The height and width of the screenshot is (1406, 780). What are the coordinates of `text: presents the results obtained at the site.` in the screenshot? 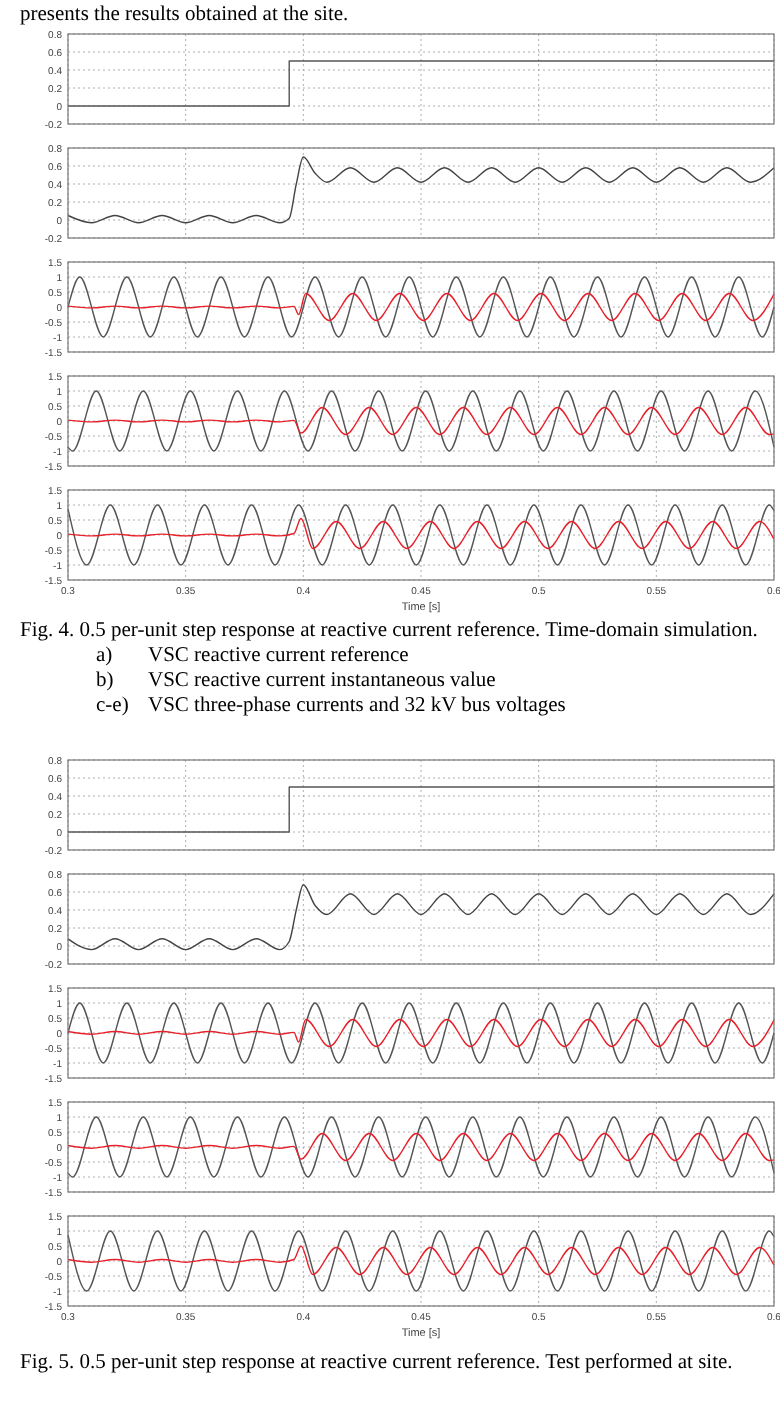 It's located at (184, 15).